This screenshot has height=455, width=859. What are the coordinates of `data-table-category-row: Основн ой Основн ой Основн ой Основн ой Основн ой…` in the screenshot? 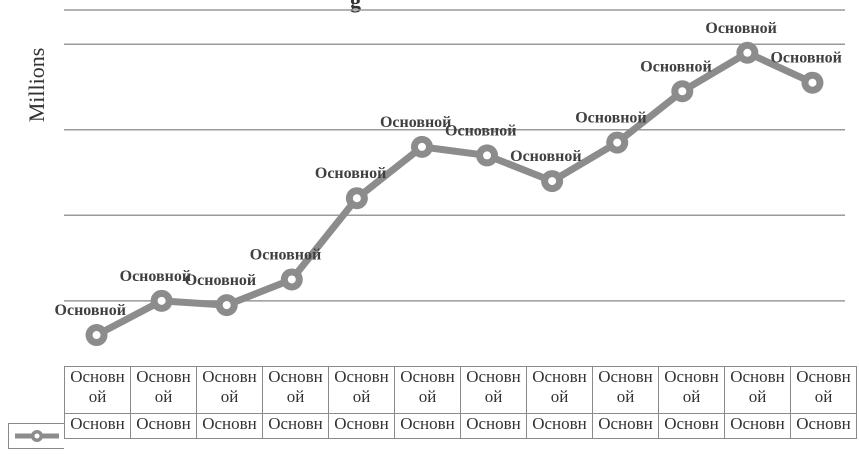 It's located at (460, 390).